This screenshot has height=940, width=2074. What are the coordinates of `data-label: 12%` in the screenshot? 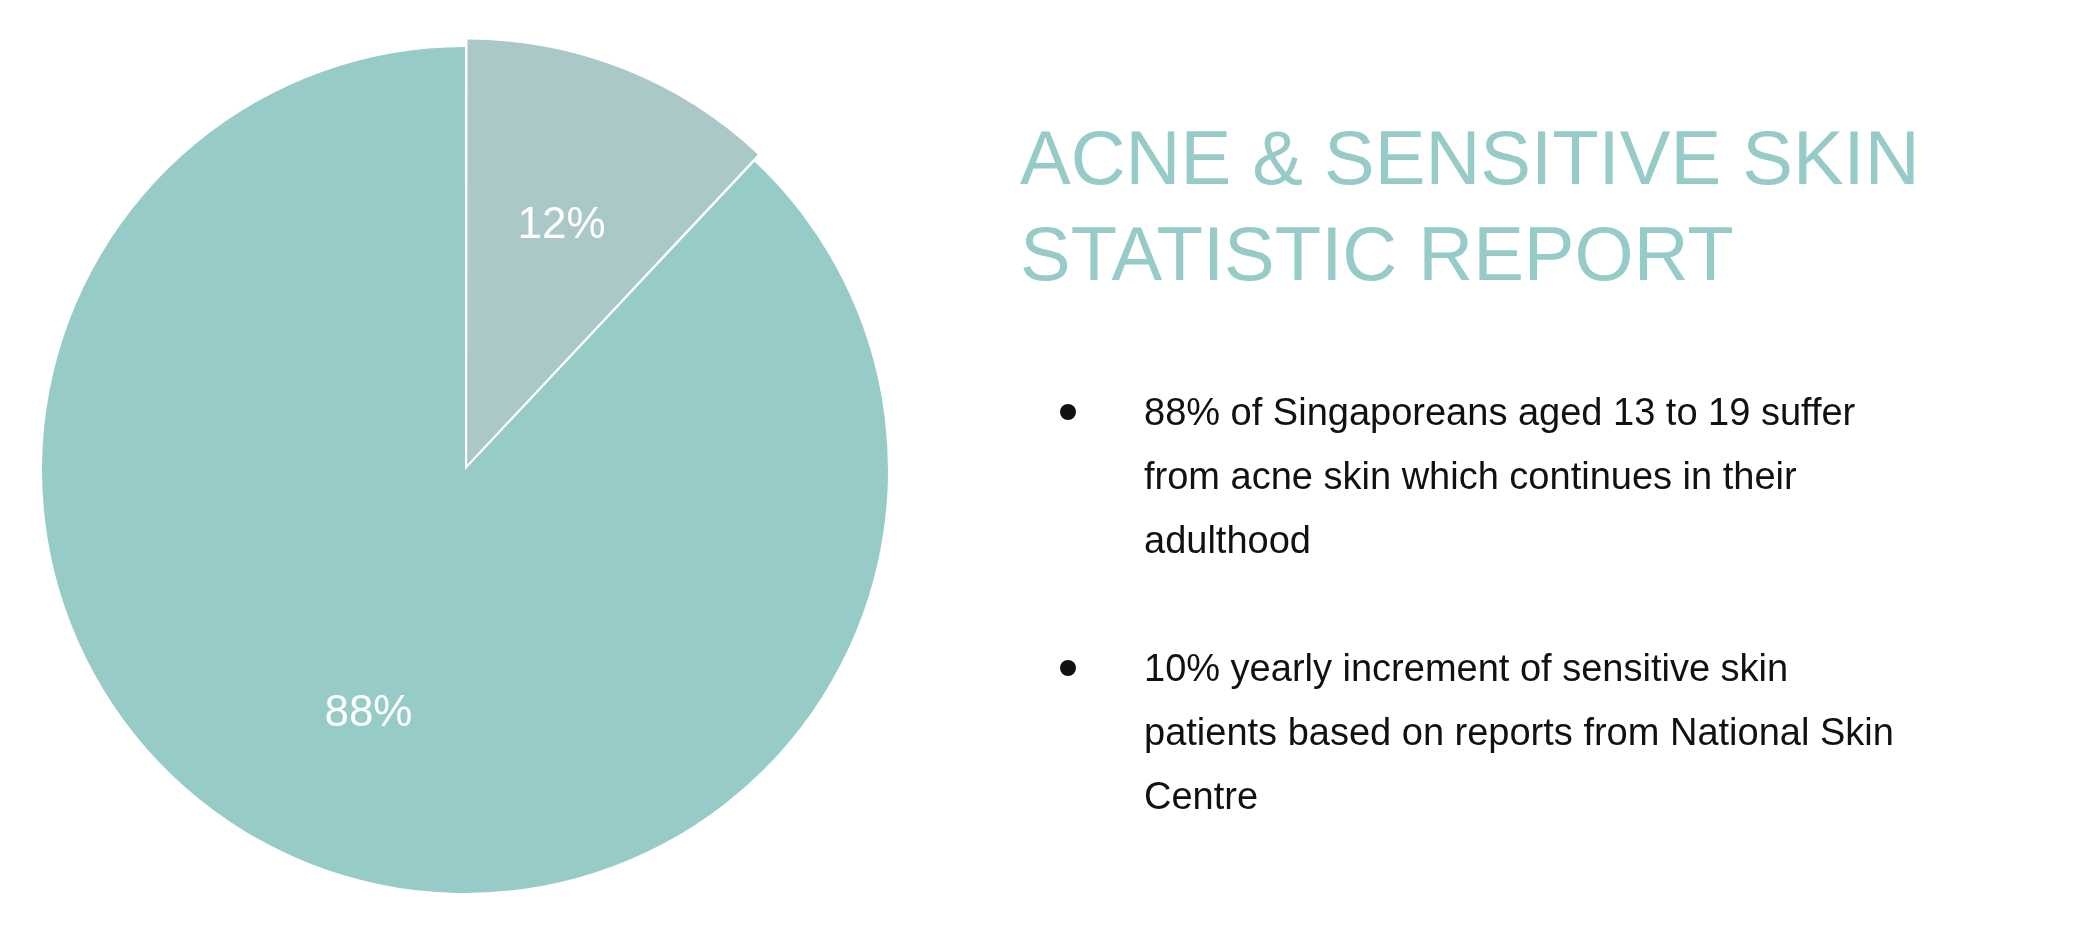 It's located at (561, 223).